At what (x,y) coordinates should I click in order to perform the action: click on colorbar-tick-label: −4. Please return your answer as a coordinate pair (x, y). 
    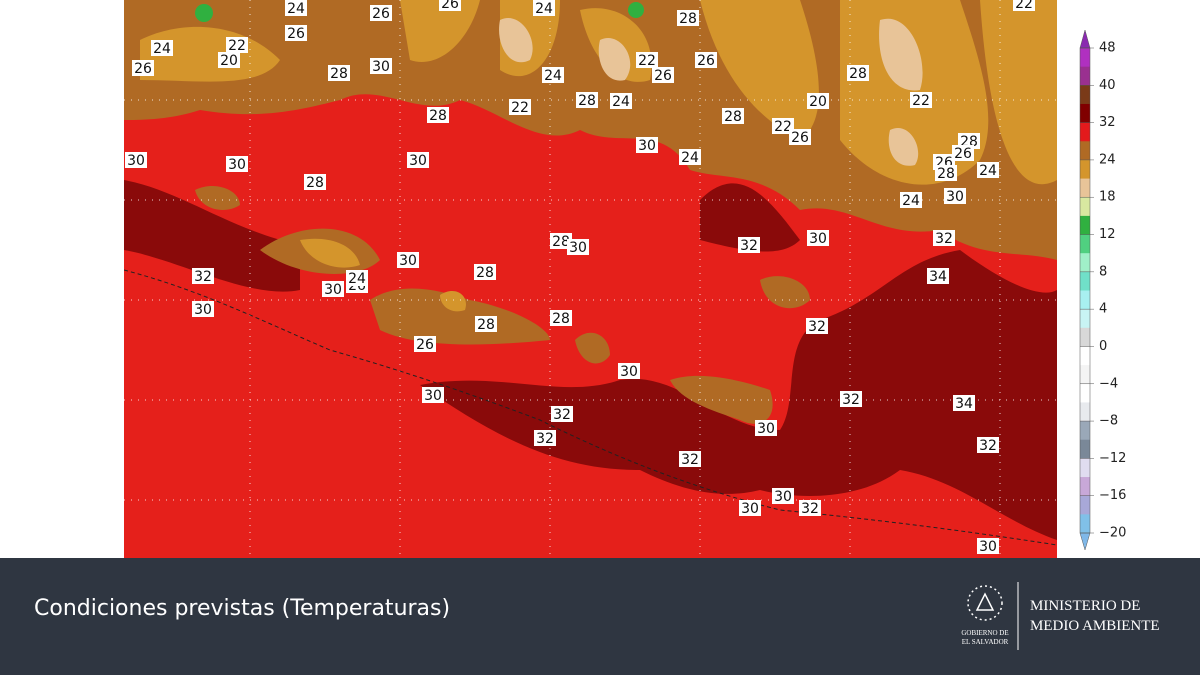
    Looking at the image, I should click on (1108, 383).